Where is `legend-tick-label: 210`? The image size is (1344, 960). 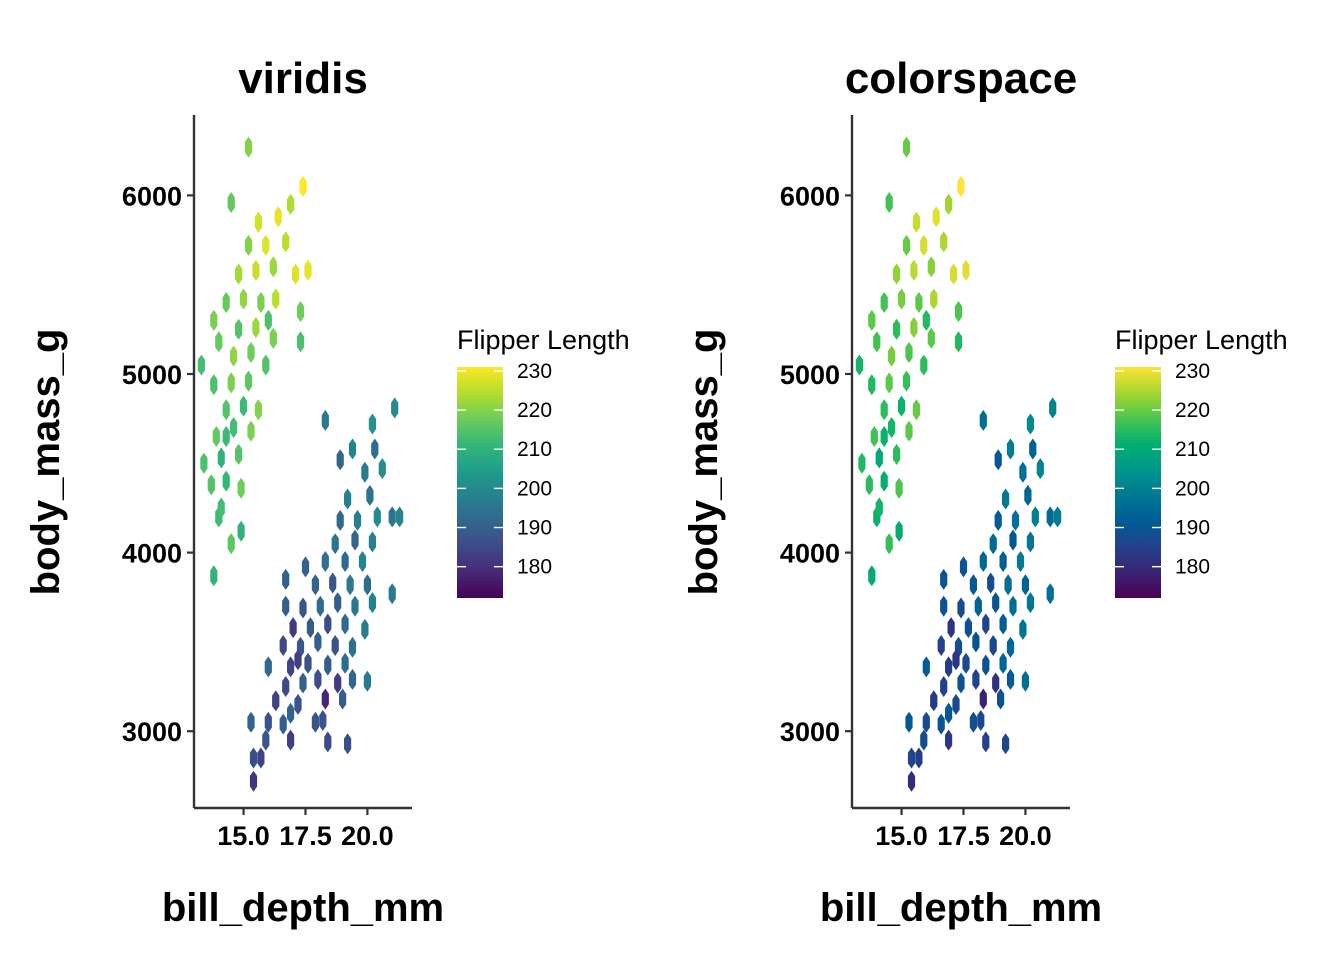
legend-tick-label: 210 is located at coordinates (534, 449).